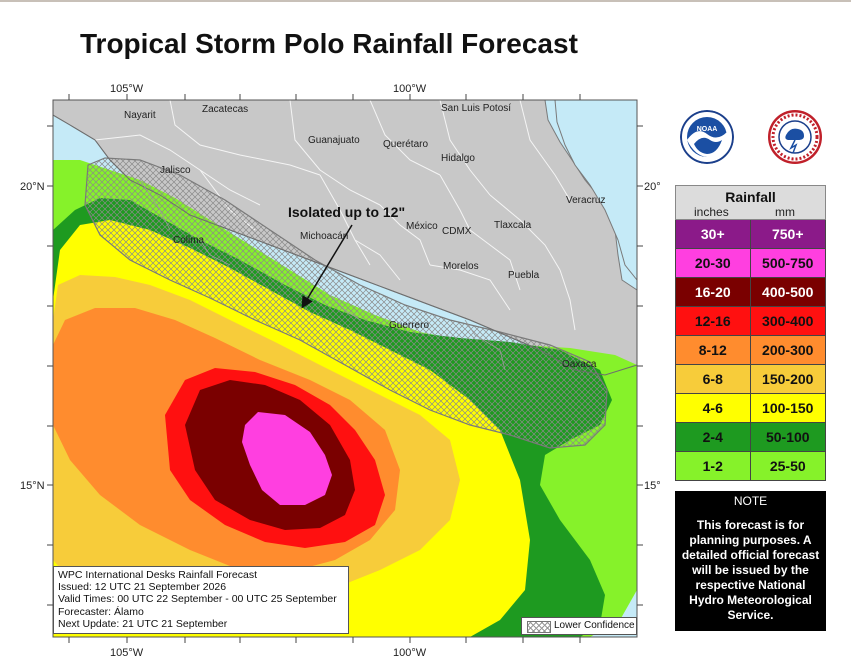 The width and height of the screenshot is (851, 660). Describe the element at coordinates (410, 89) in the screenshot. I see `axis-label-top-100w: 100°W` at that location.